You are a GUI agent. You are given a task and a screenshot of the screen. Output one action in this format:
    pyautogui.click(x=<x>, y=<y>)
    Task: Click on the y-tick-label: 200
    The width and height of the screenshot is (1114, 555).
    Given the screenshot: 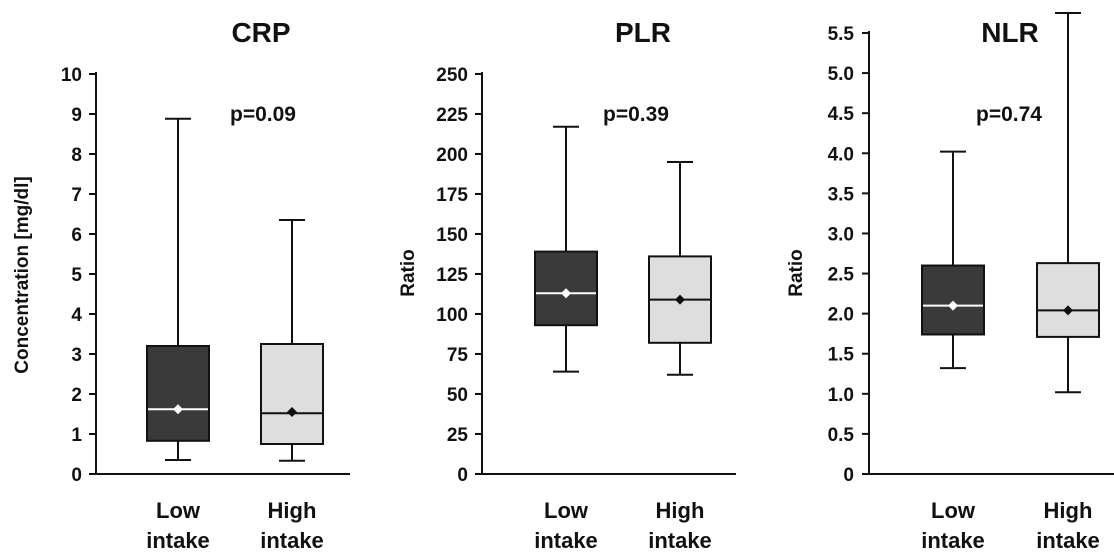 What is the action you would take?
    pyautogui.click(x=452, y=155)
    